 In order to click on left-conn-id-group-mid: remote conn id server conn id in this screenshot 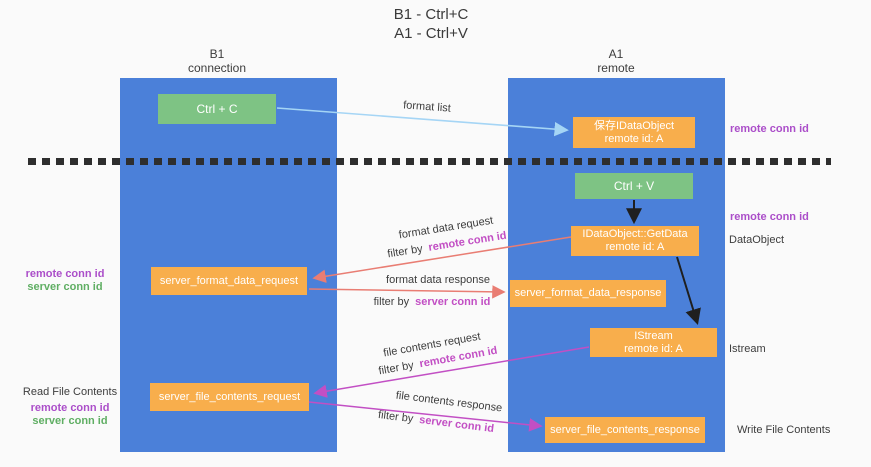, I will do `click(65, 281)`.